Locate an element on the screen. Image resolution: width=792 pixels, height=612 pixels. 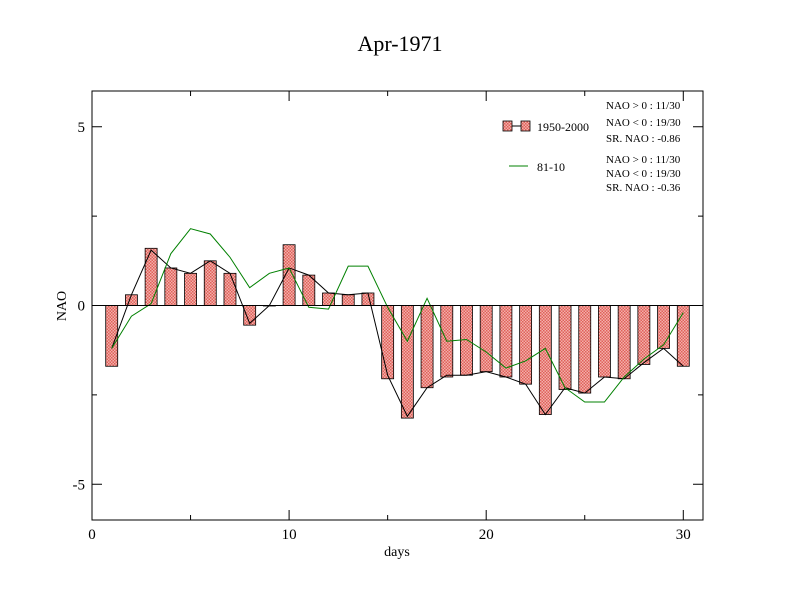
legend-label-1950-2000: 1950-2000 is located at coordinates (563, 127).